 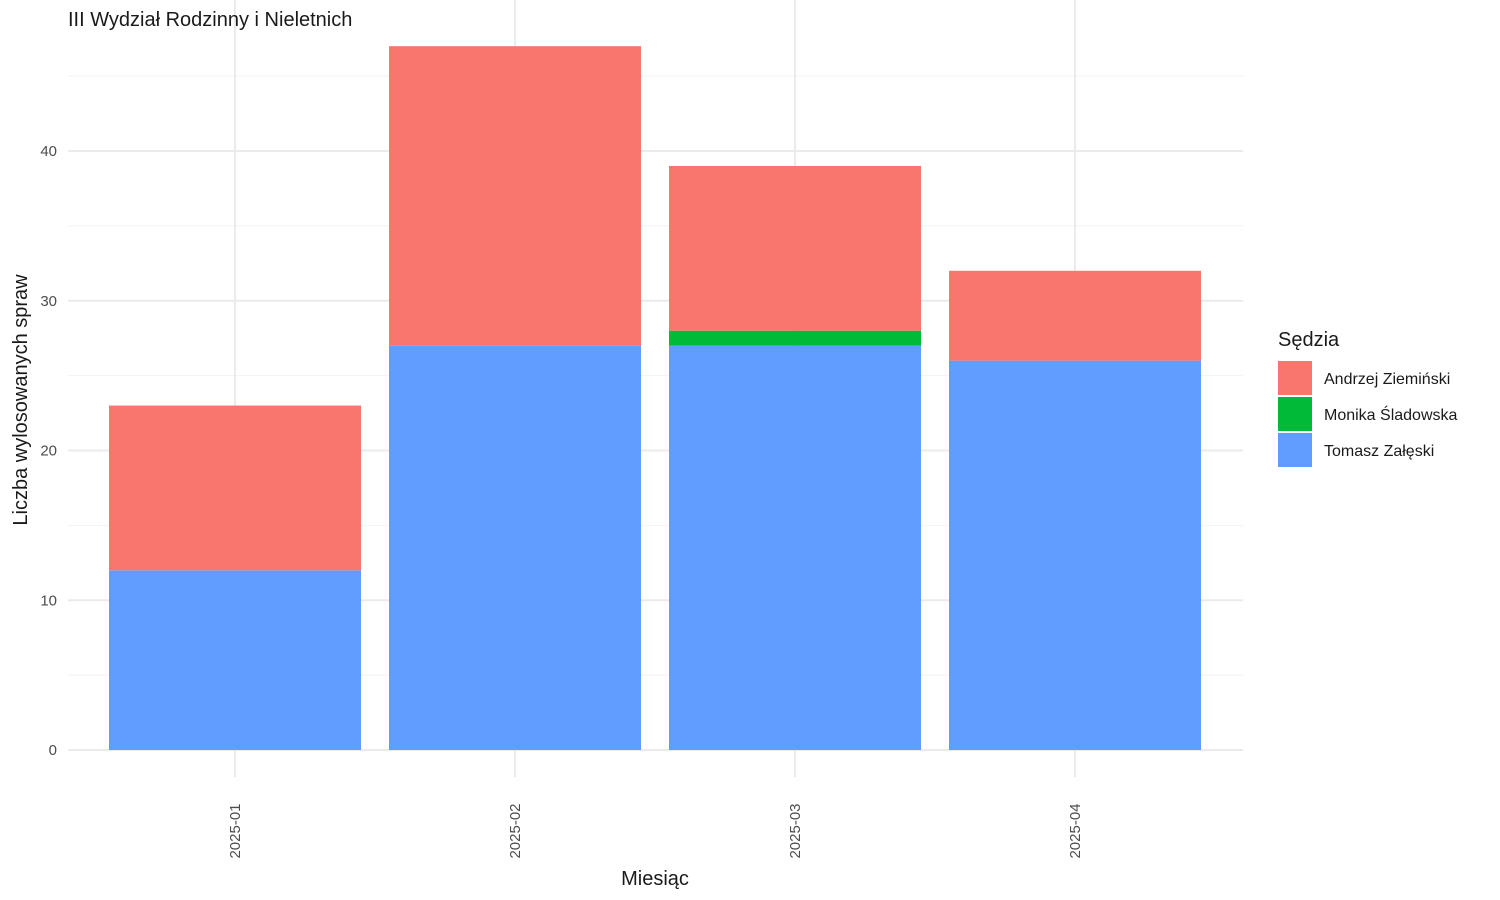 I want to click on y-axis: 0 10 20 30 40, so click(x=48, y=451).